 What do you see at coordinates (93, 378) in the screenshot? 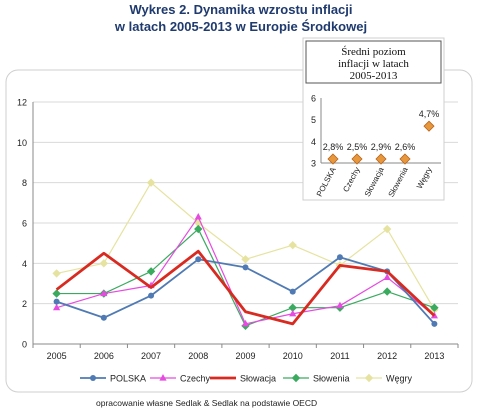
I see `legend-marker-polska` at bounding box center [93, 378].